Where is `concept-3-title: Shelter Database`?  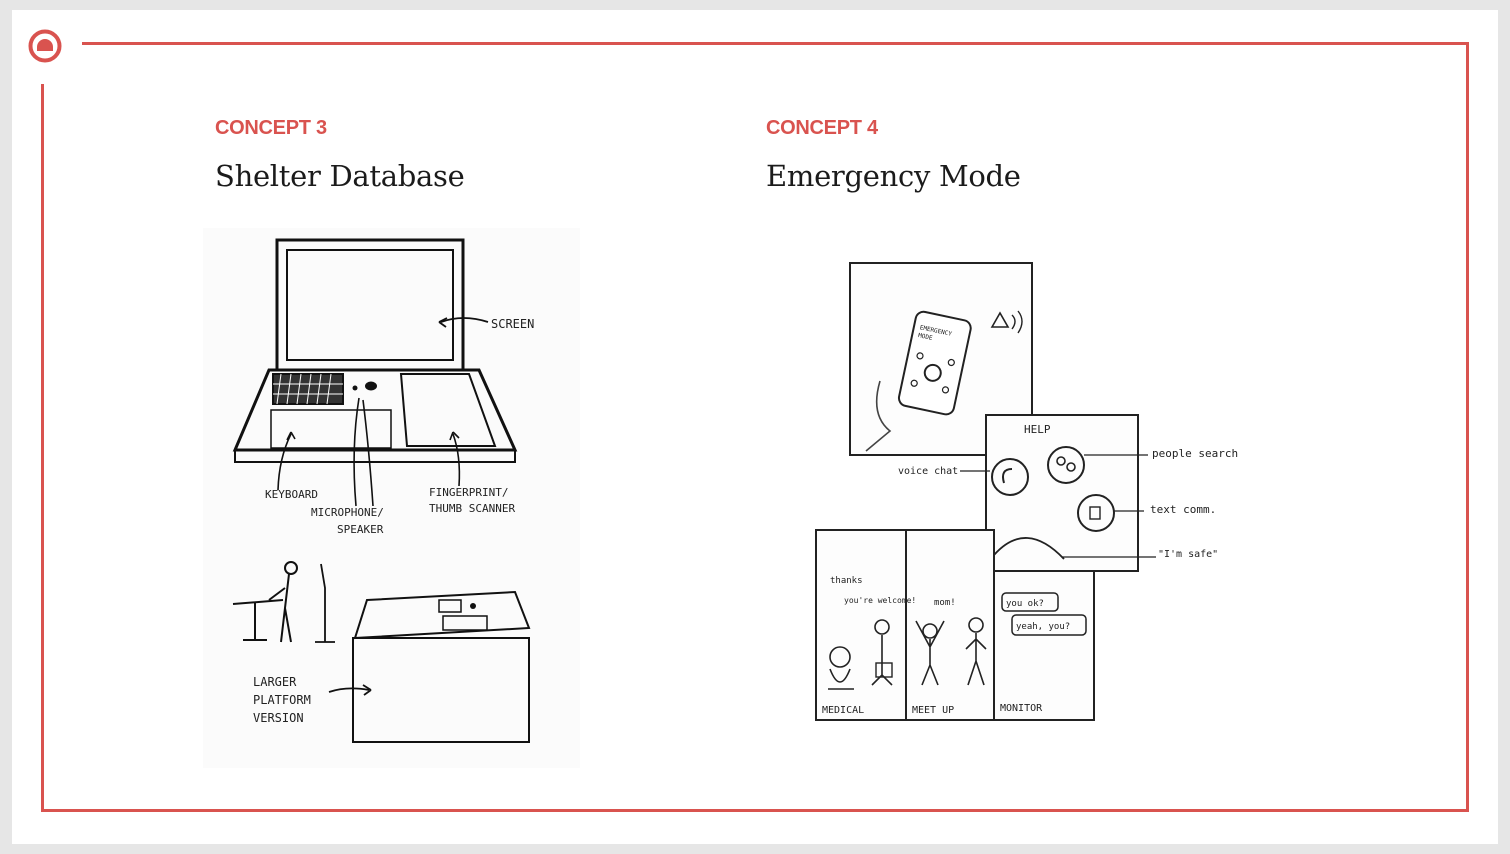 concept-3-title: Shelter Database is located at coordinates (339, 176).